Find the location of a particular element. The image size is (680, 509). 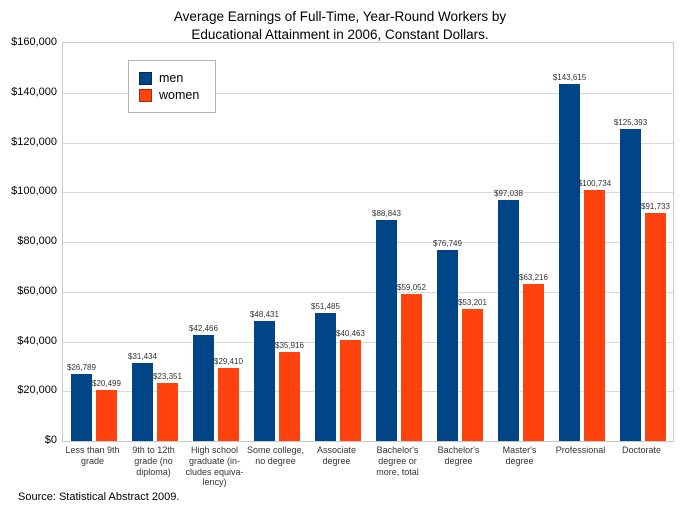

bar-value-label-men-6: $76,749 is located at coordinates (447, 243).